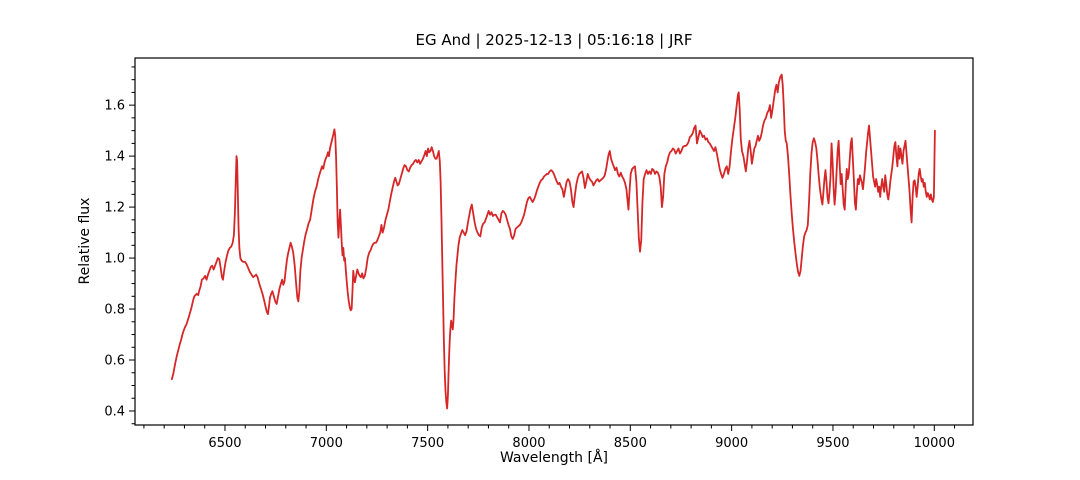 This screenshot has height=480, width=1080. I want to click on y-tick-label: 1.2, so click(114, 208).